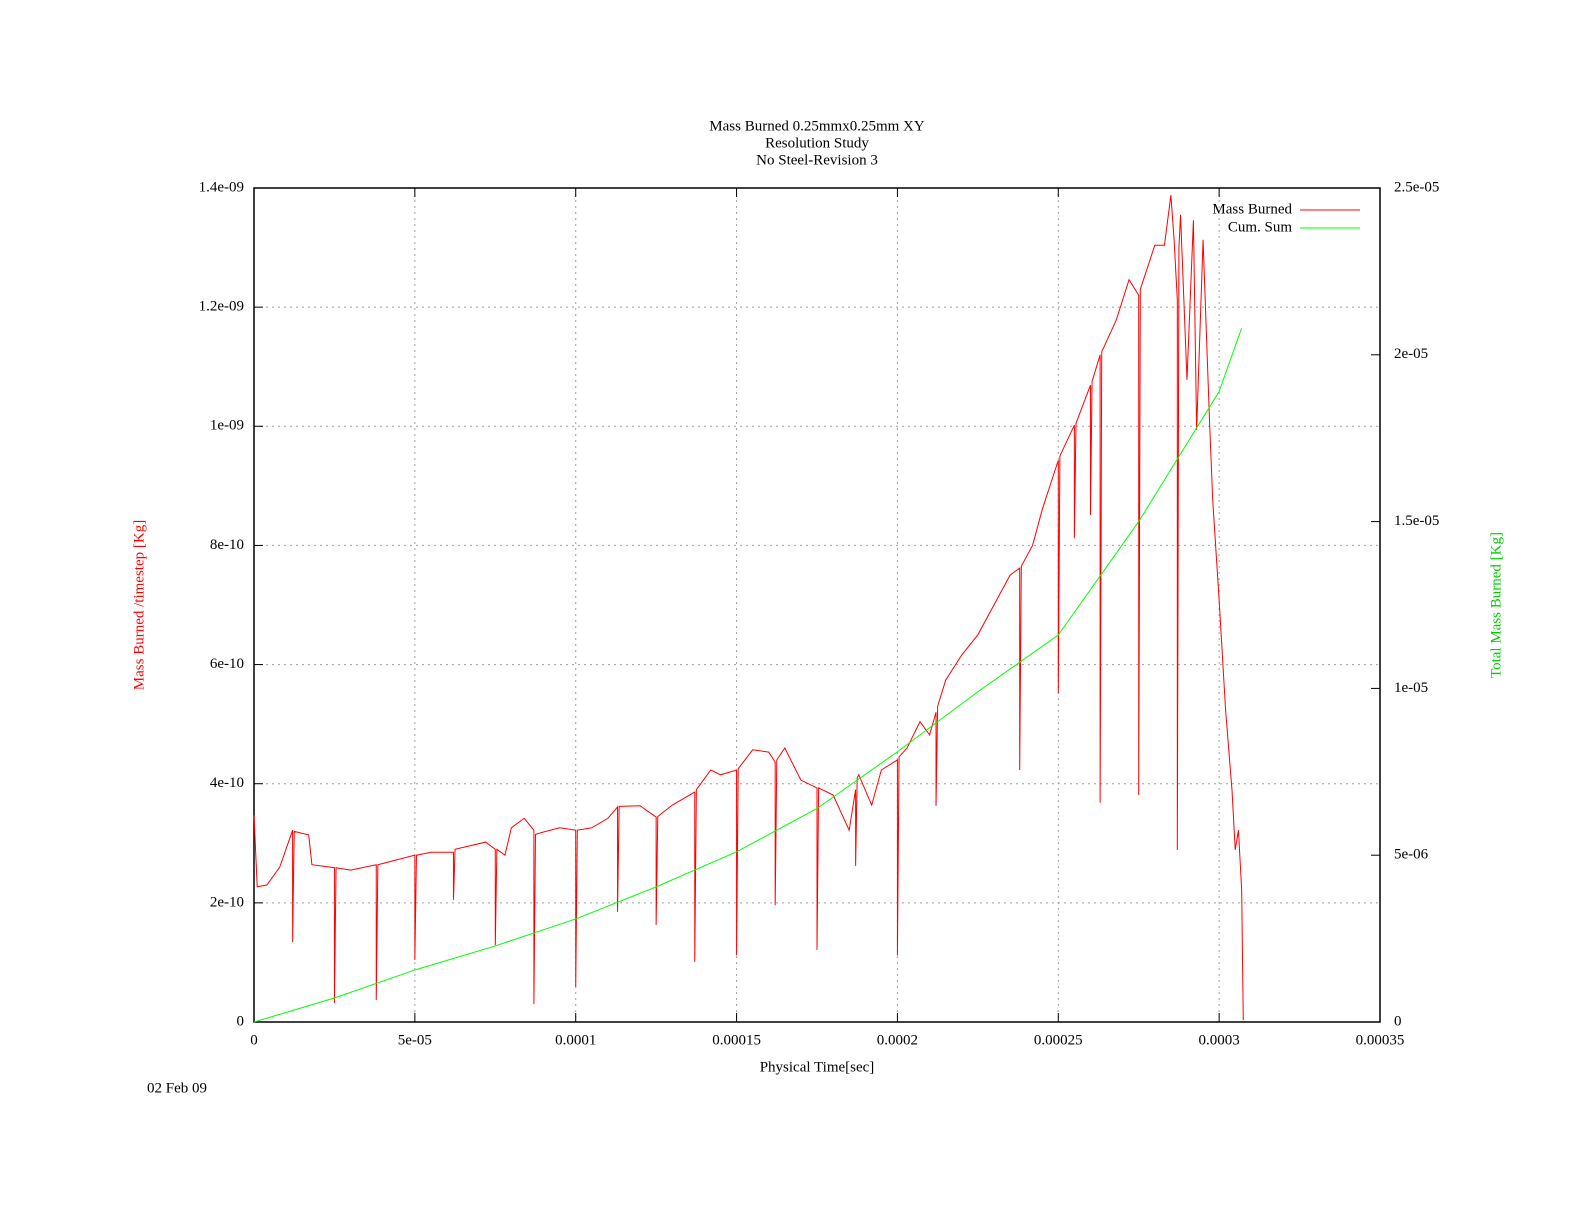  What do you see at coordinates (1260, 227) in the screenshot?
I see `legend-label: Cum. Sum` at bounding box center [1260, 227].